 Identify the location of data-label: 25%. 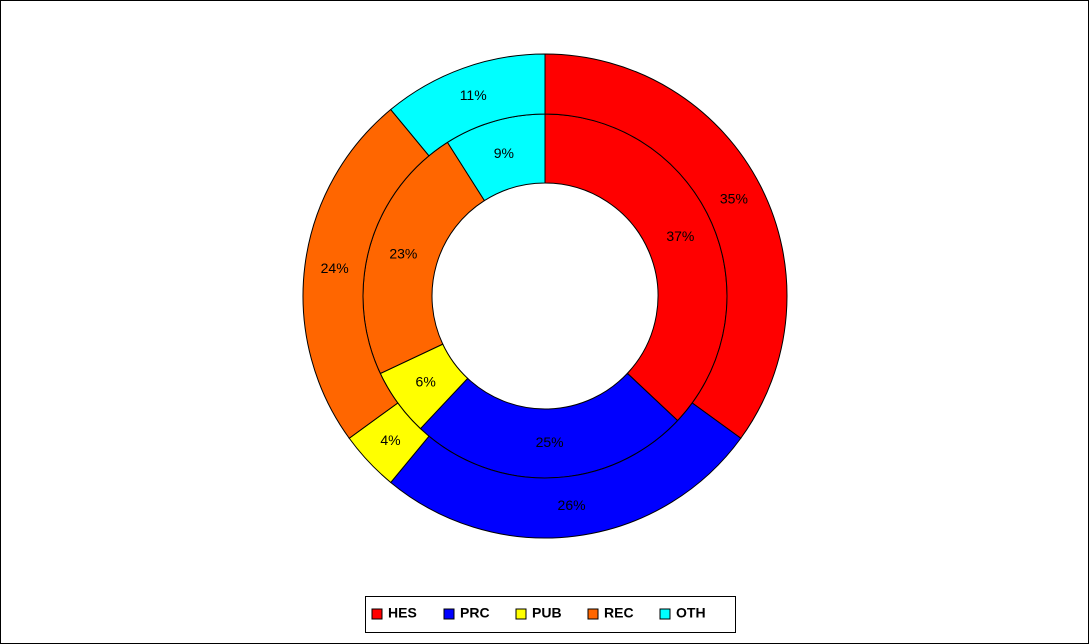
(550, 442).